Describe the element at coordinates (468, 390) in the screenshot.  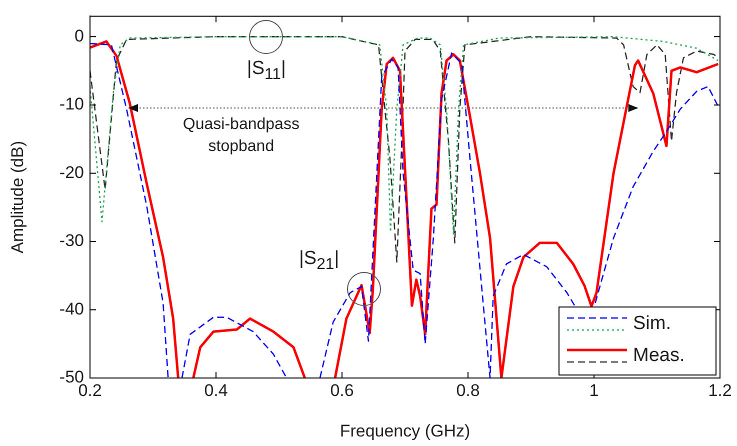
I see `x-tick-label: 0.8` at that location.